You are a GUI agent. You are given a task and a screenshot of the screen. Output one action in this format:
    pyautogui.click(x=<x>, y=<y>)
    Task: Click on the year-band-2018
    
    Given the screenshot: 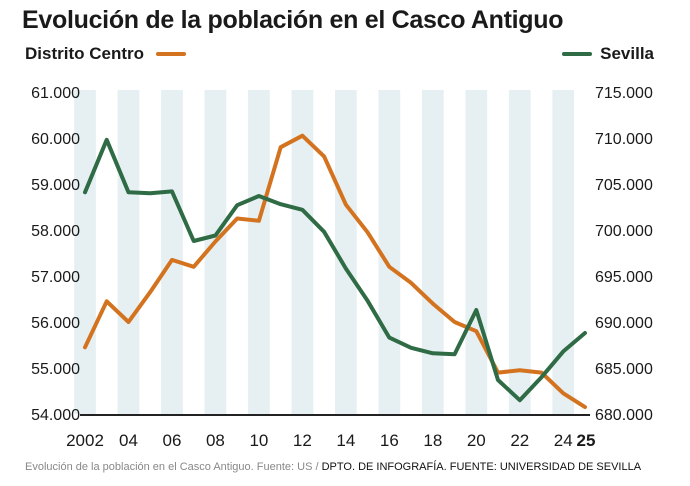 What is the action you would take?
    pyautogui.click(x=432, y=252)
    